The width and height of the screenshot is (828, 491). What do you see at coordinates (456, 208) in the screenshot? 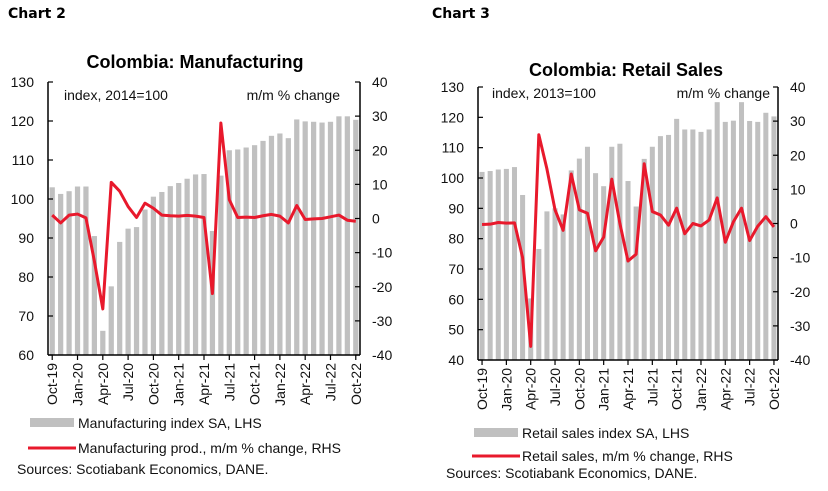
I see `left-tick-label: 90` at bounding box center [456, 208].